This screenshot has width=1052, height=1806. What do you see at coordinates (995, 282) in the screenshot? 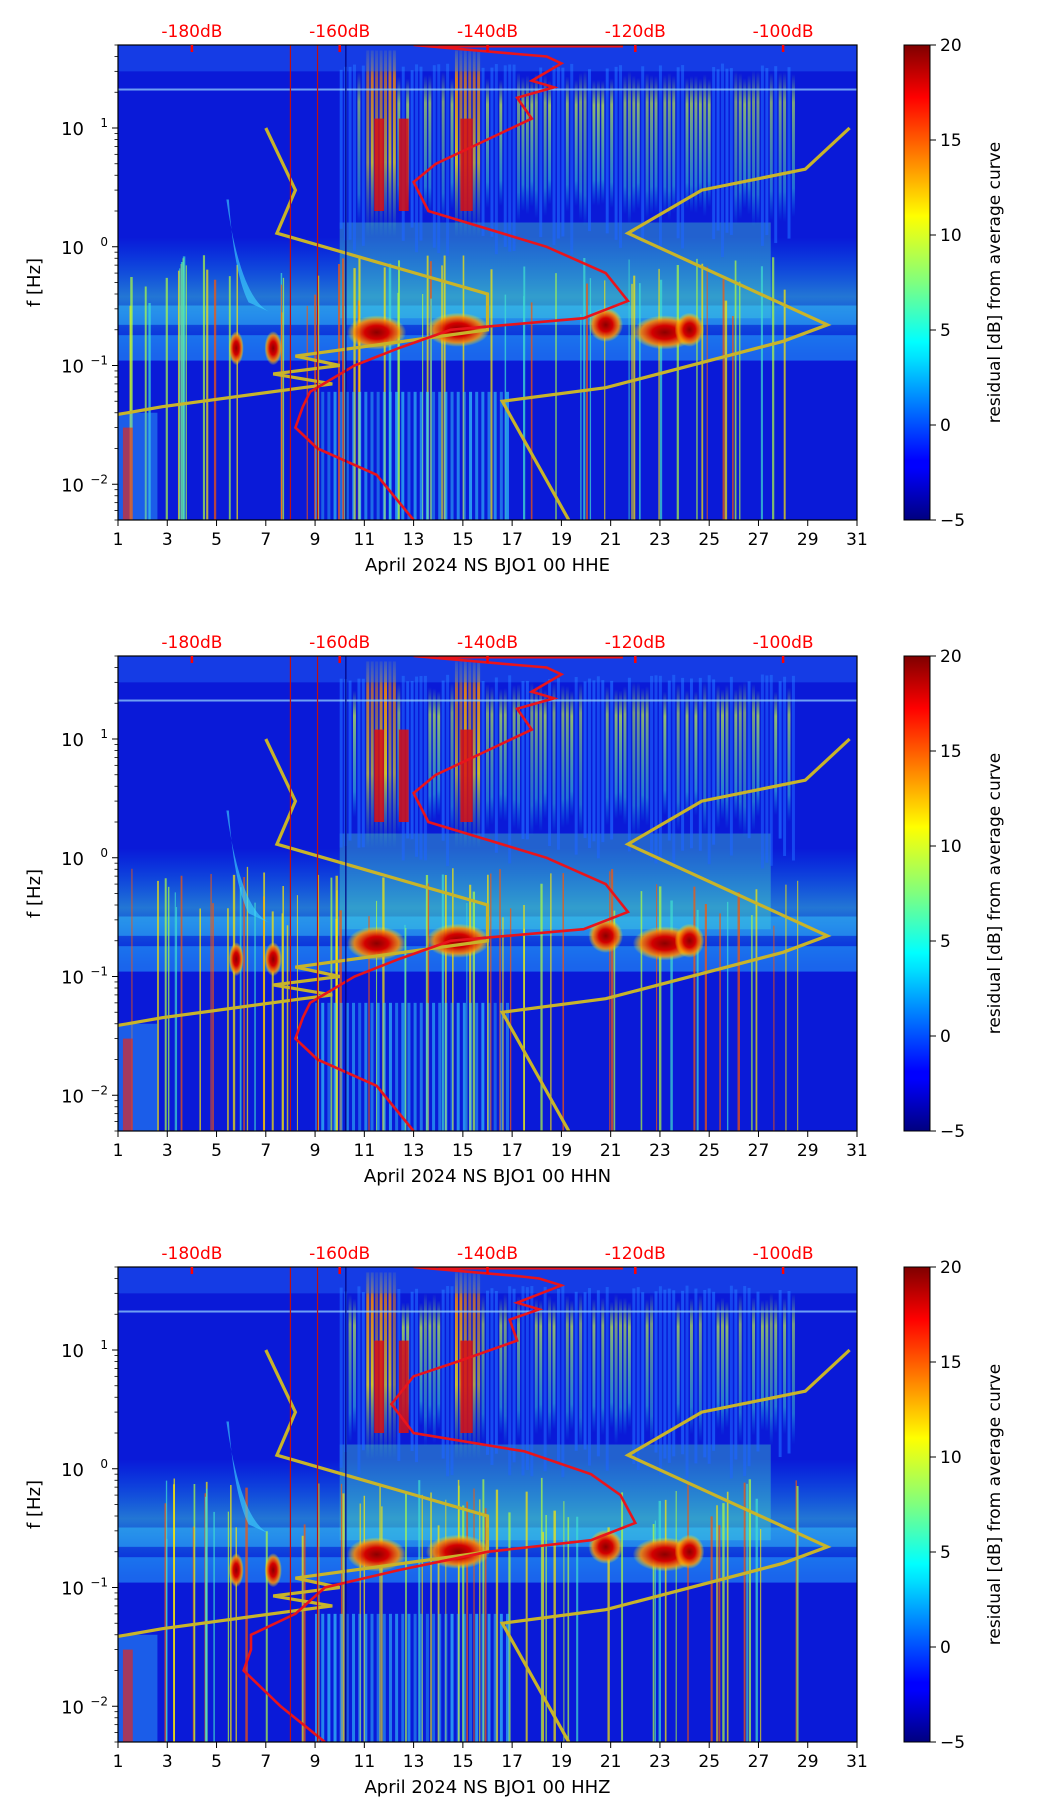
I see `colorbar-label: residual [dB] from average curve` at bounding box center [995, 282].